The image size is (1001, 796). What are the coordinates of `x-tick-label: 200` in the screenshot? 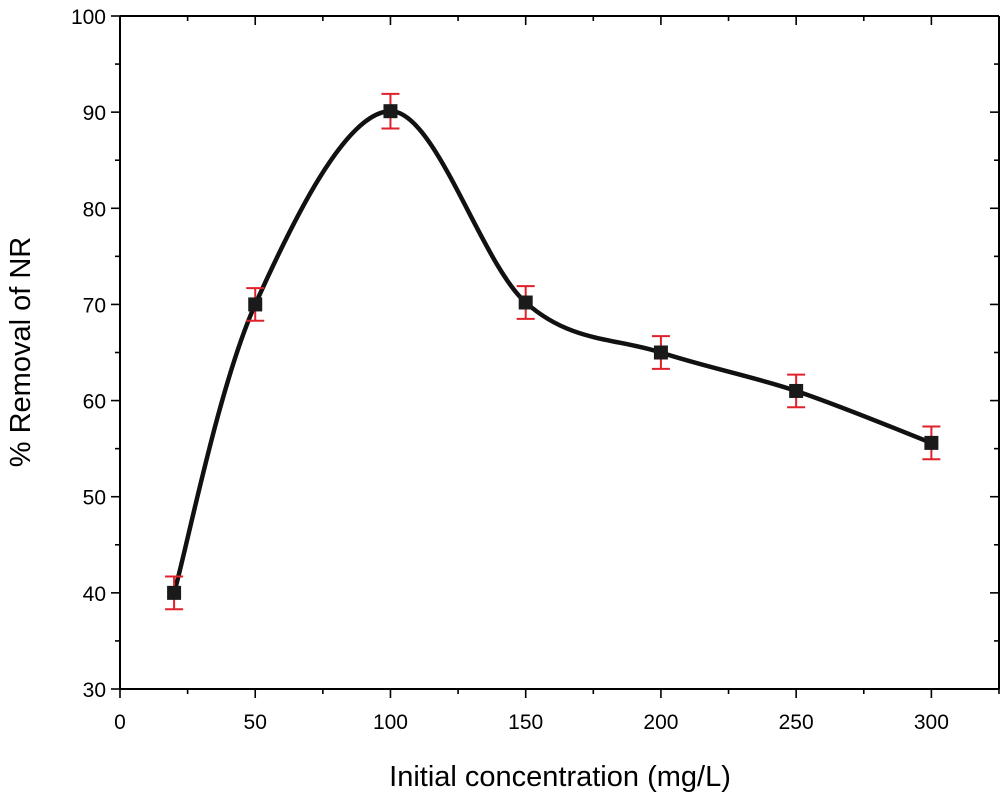 It's located at (660, 722).